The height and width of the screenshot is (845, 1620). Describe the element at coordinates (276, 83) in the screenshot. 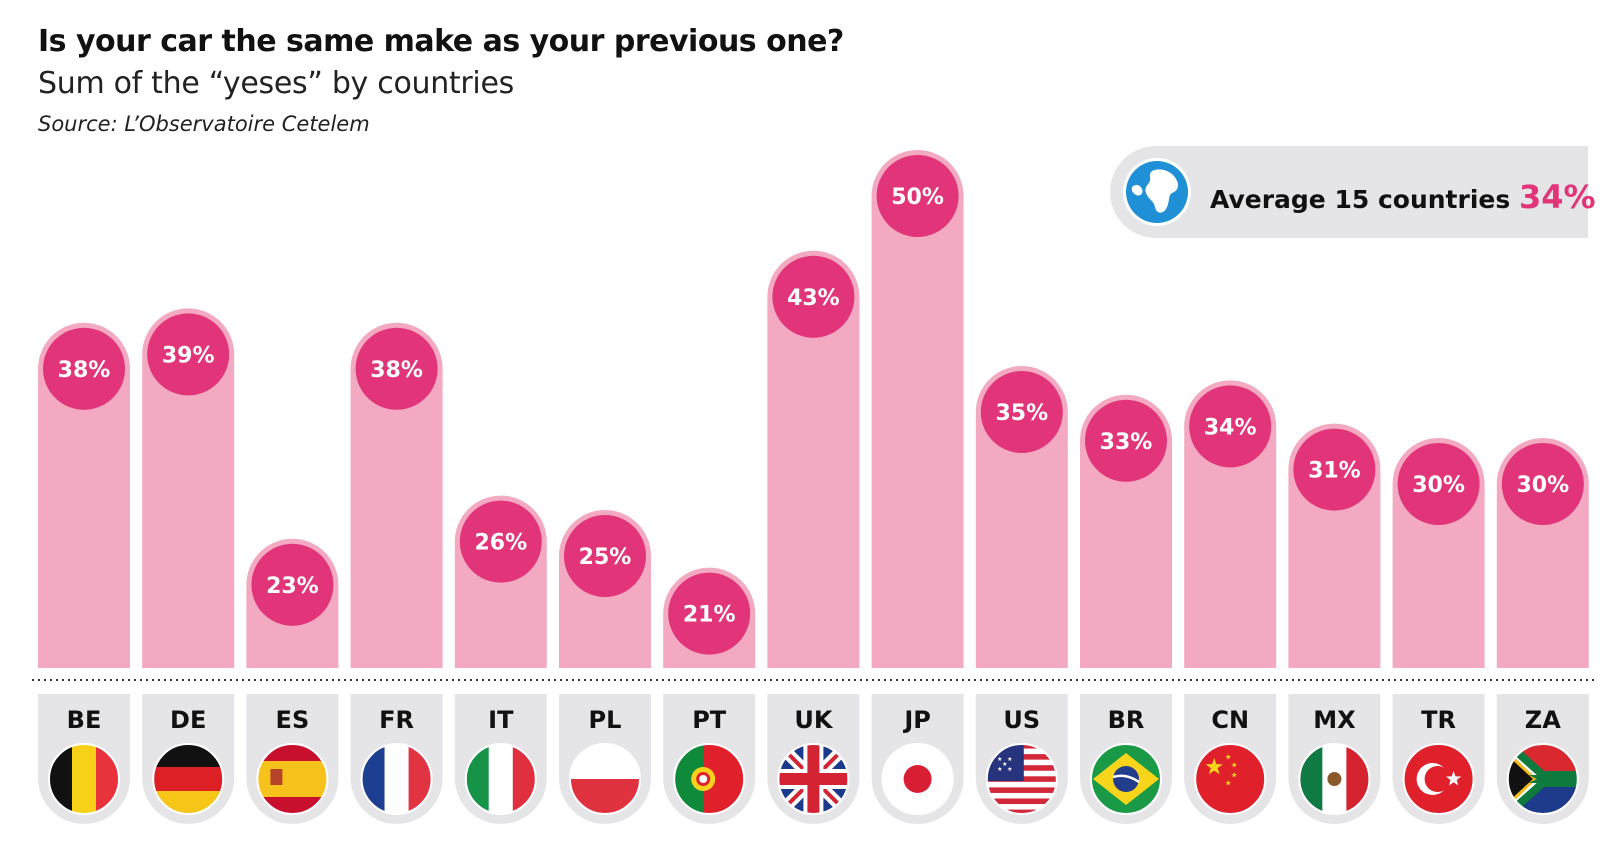

I see `chart-subtitle: Sum of the “yeses” by countries` at that location.